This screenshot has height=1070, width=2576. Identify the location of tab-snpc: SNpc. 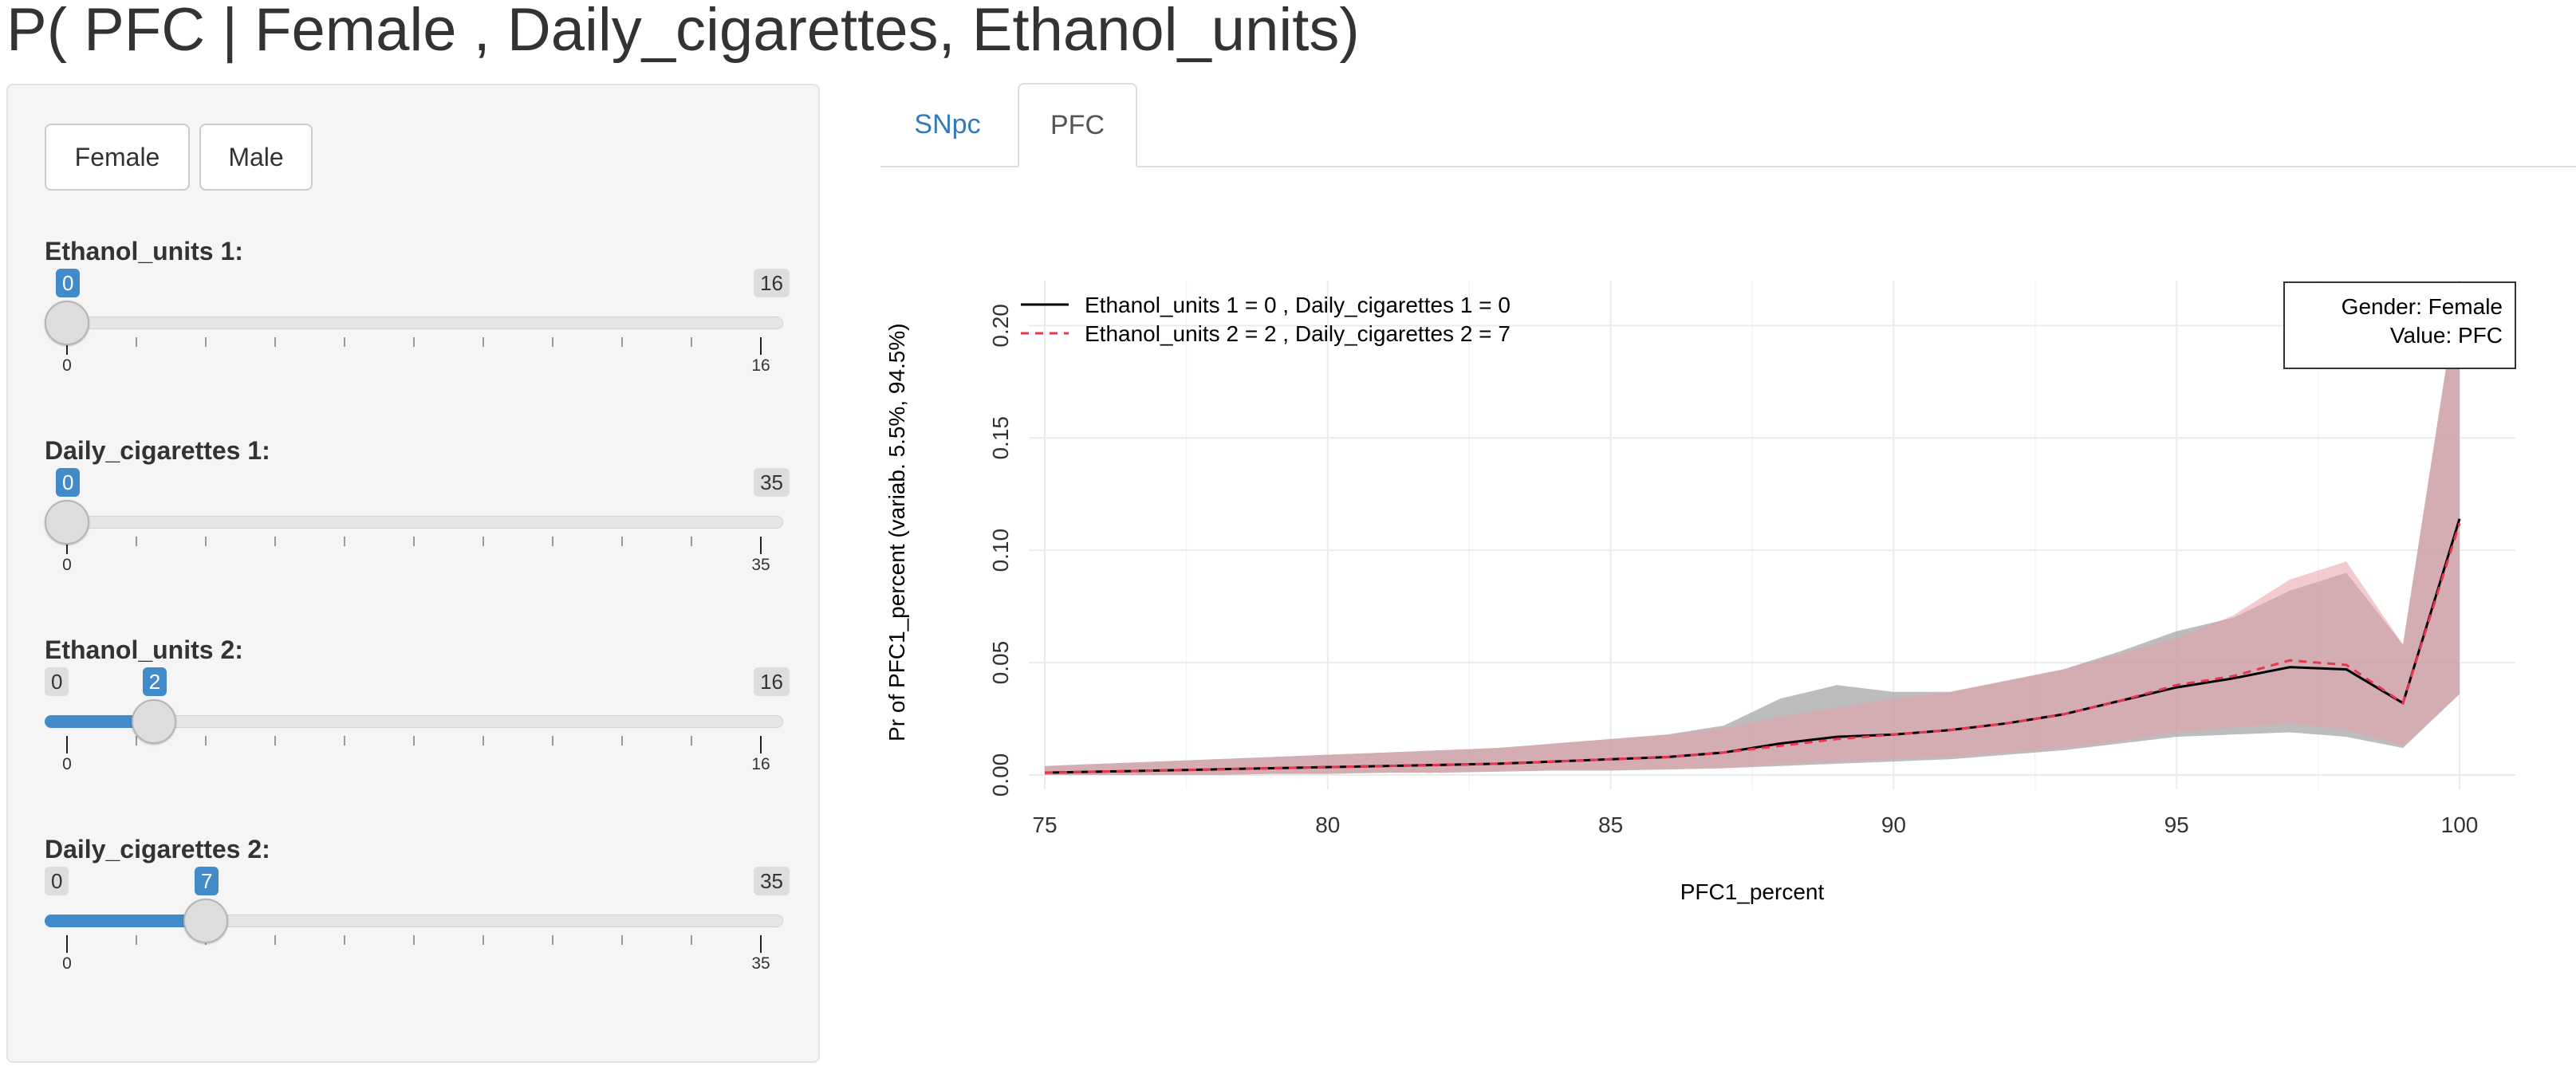
(947, 124).